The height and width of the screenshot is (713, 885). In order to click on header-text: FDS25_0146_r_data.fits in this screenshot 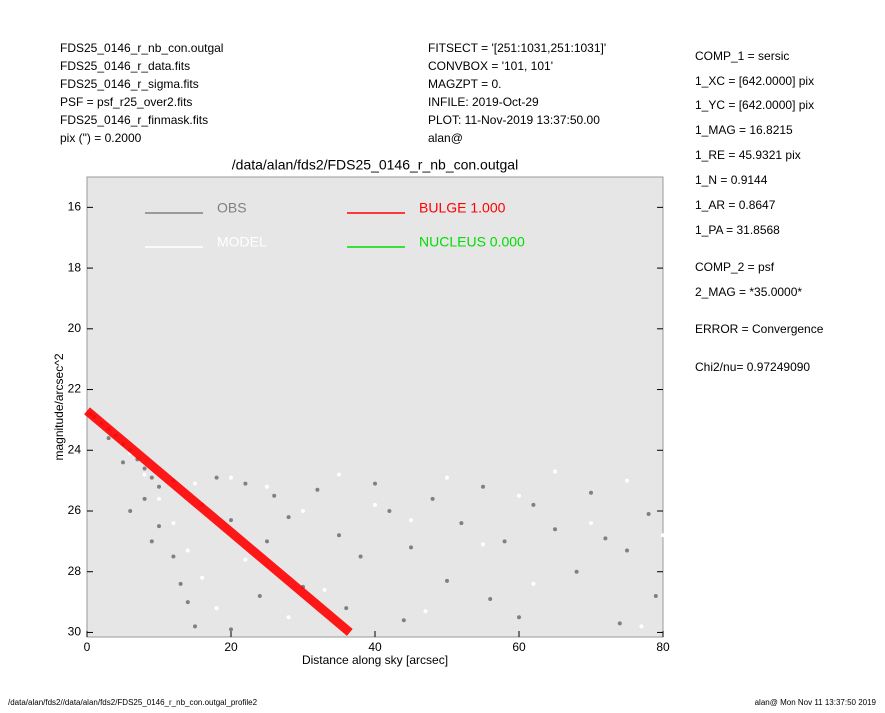, I will do `click(125, 66)`.